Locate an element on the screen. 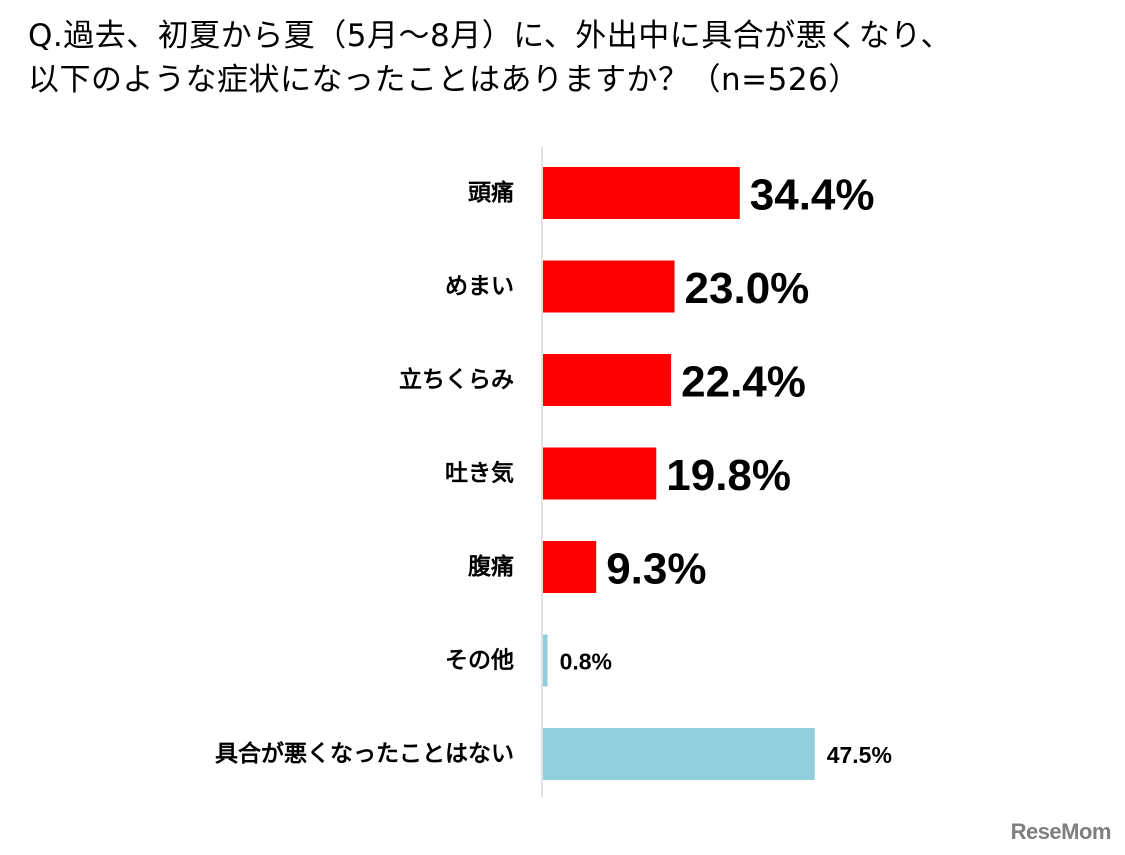  category-label: めまい is located at coordinates (479, 287).